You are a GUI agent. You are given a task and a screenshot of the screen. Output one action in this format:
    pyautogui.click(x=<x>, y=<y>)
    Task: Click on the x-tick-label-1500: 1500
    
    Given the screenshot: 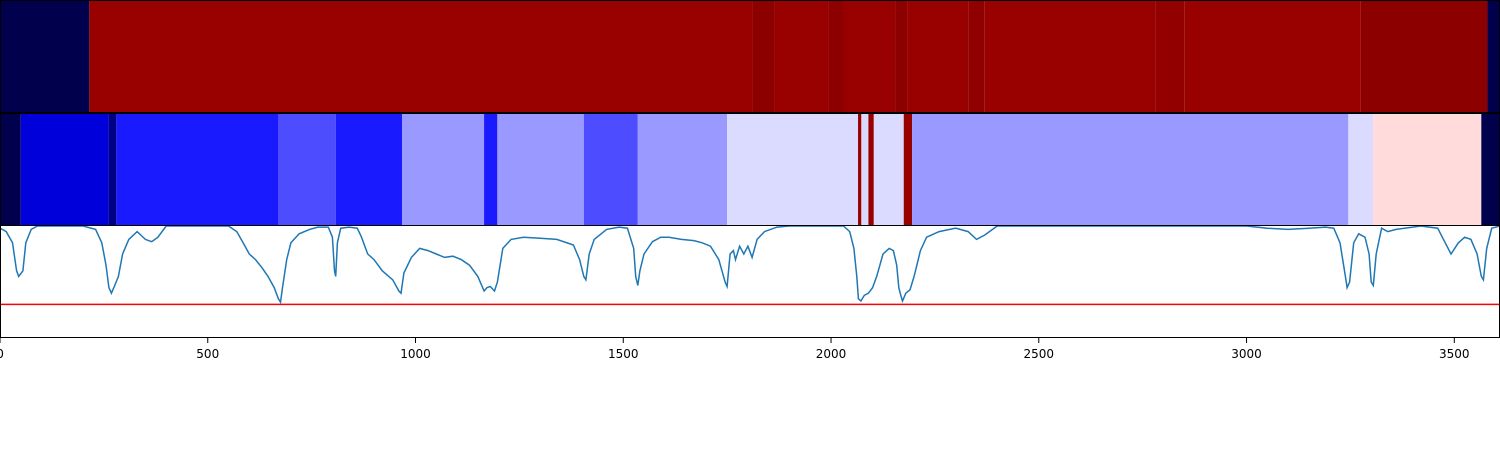 What is the action you would take?
    pyautogui.click(x=623, y=354)
    